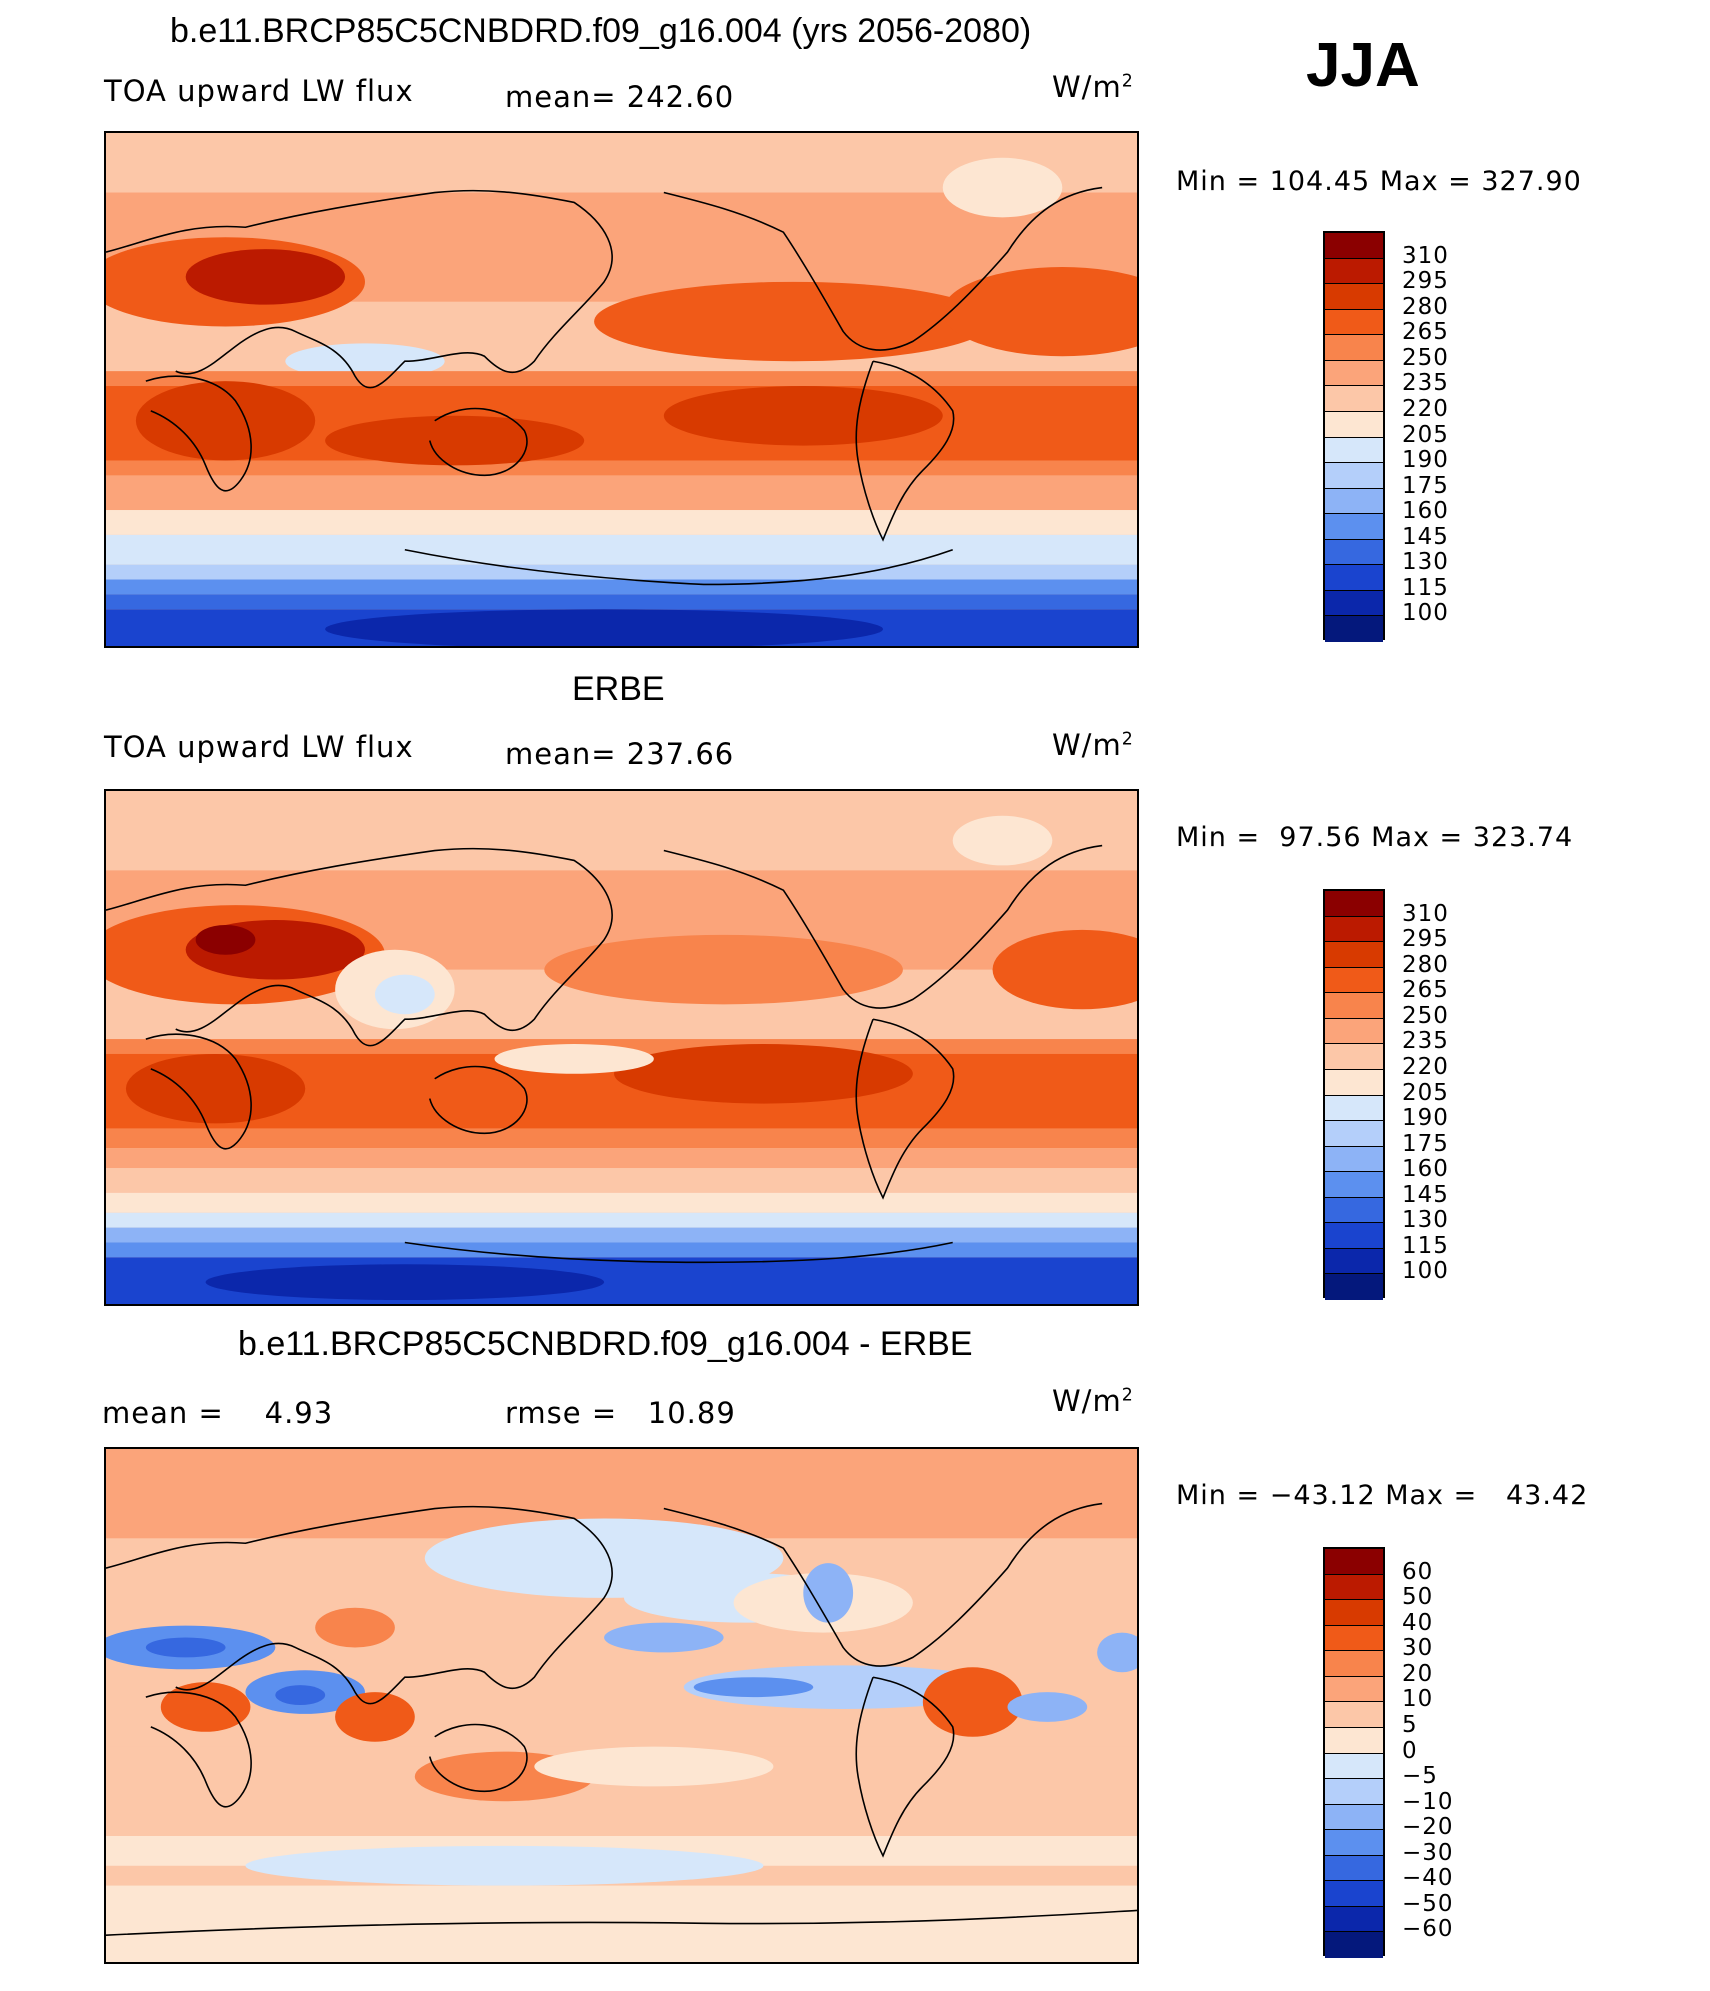  I want to click on panel1-variable-label: TOA upward LW flux, so click(259, 91).